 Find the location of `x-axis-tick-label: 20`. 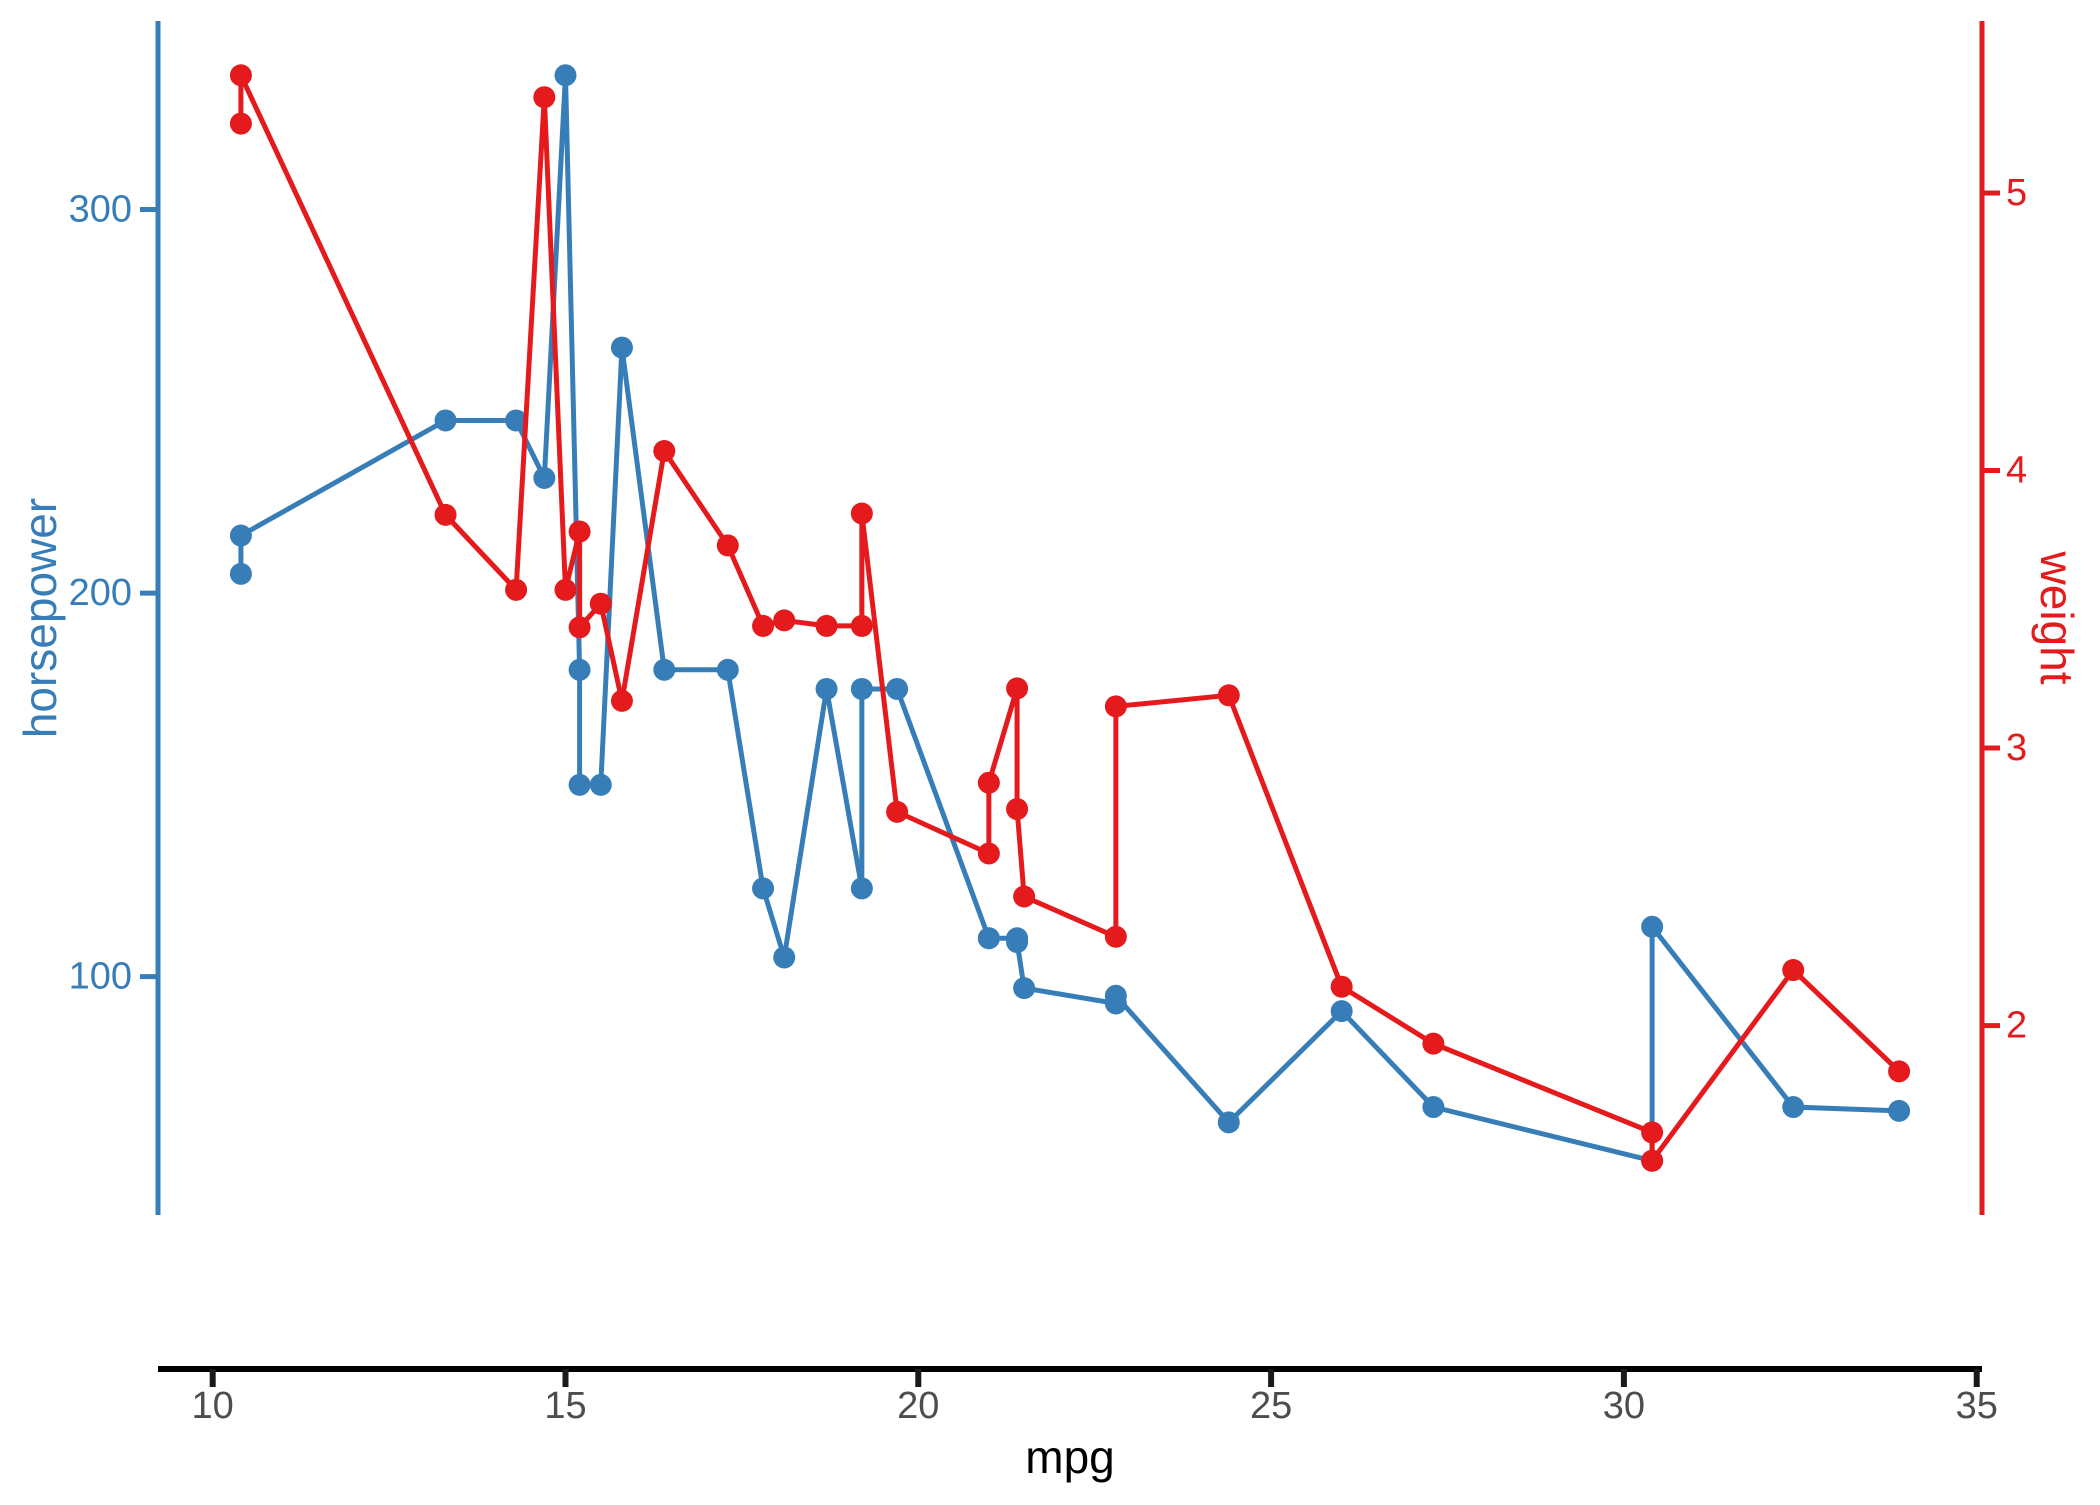

x-axis-tick-label: 20 is located at coordinates (918, 1406).